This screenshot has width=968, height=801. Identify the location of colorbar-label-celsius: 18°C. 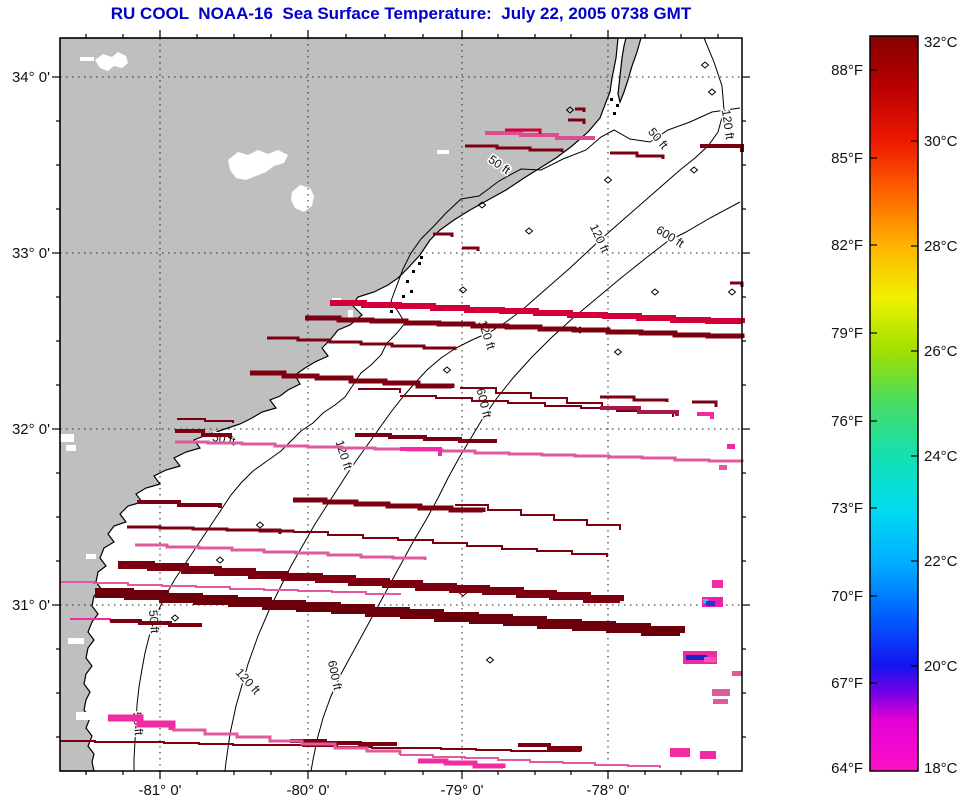
(941, 768).